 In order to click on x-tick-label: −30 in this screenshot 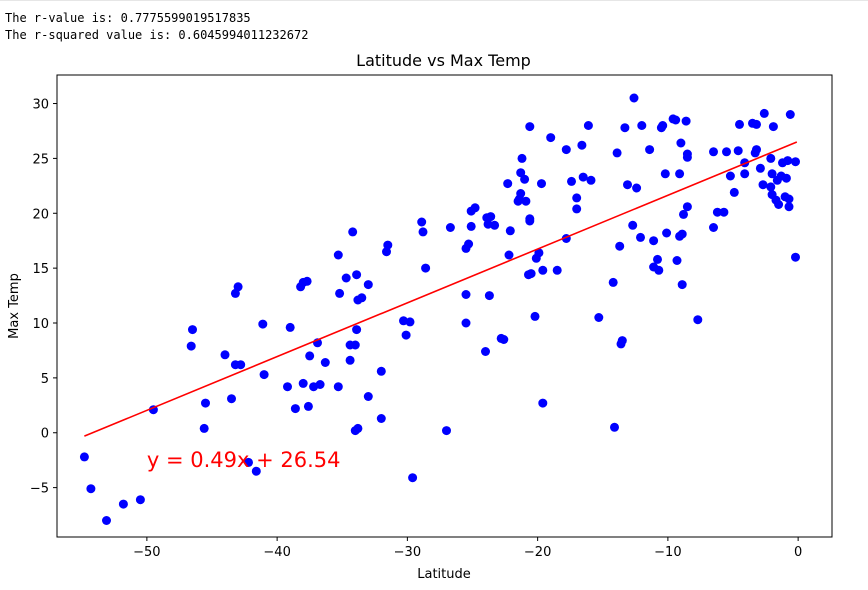, I will do `click(407, 552)`.